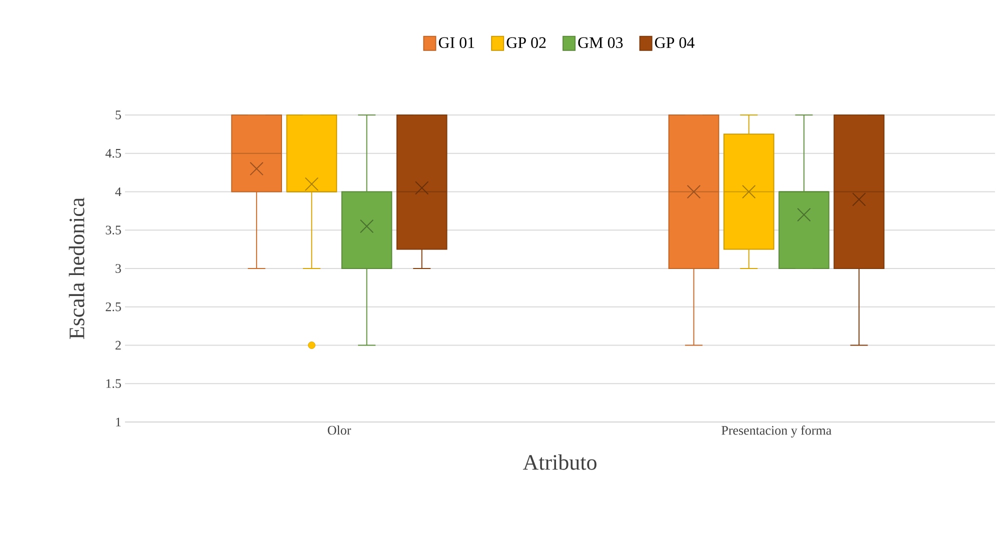  Describe the element at coordinates (113, 230) in the screenshot. I see `y-tick-label: 3.5` at that location.